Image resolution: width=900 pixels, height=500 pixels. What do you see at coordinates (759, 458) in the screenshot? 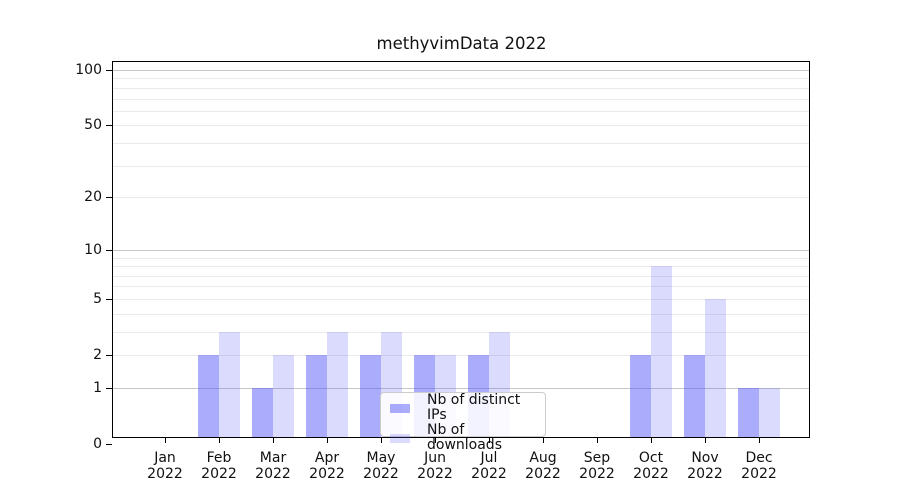
I see `x-tick-month: Dec` at bounding box center [759, 458].